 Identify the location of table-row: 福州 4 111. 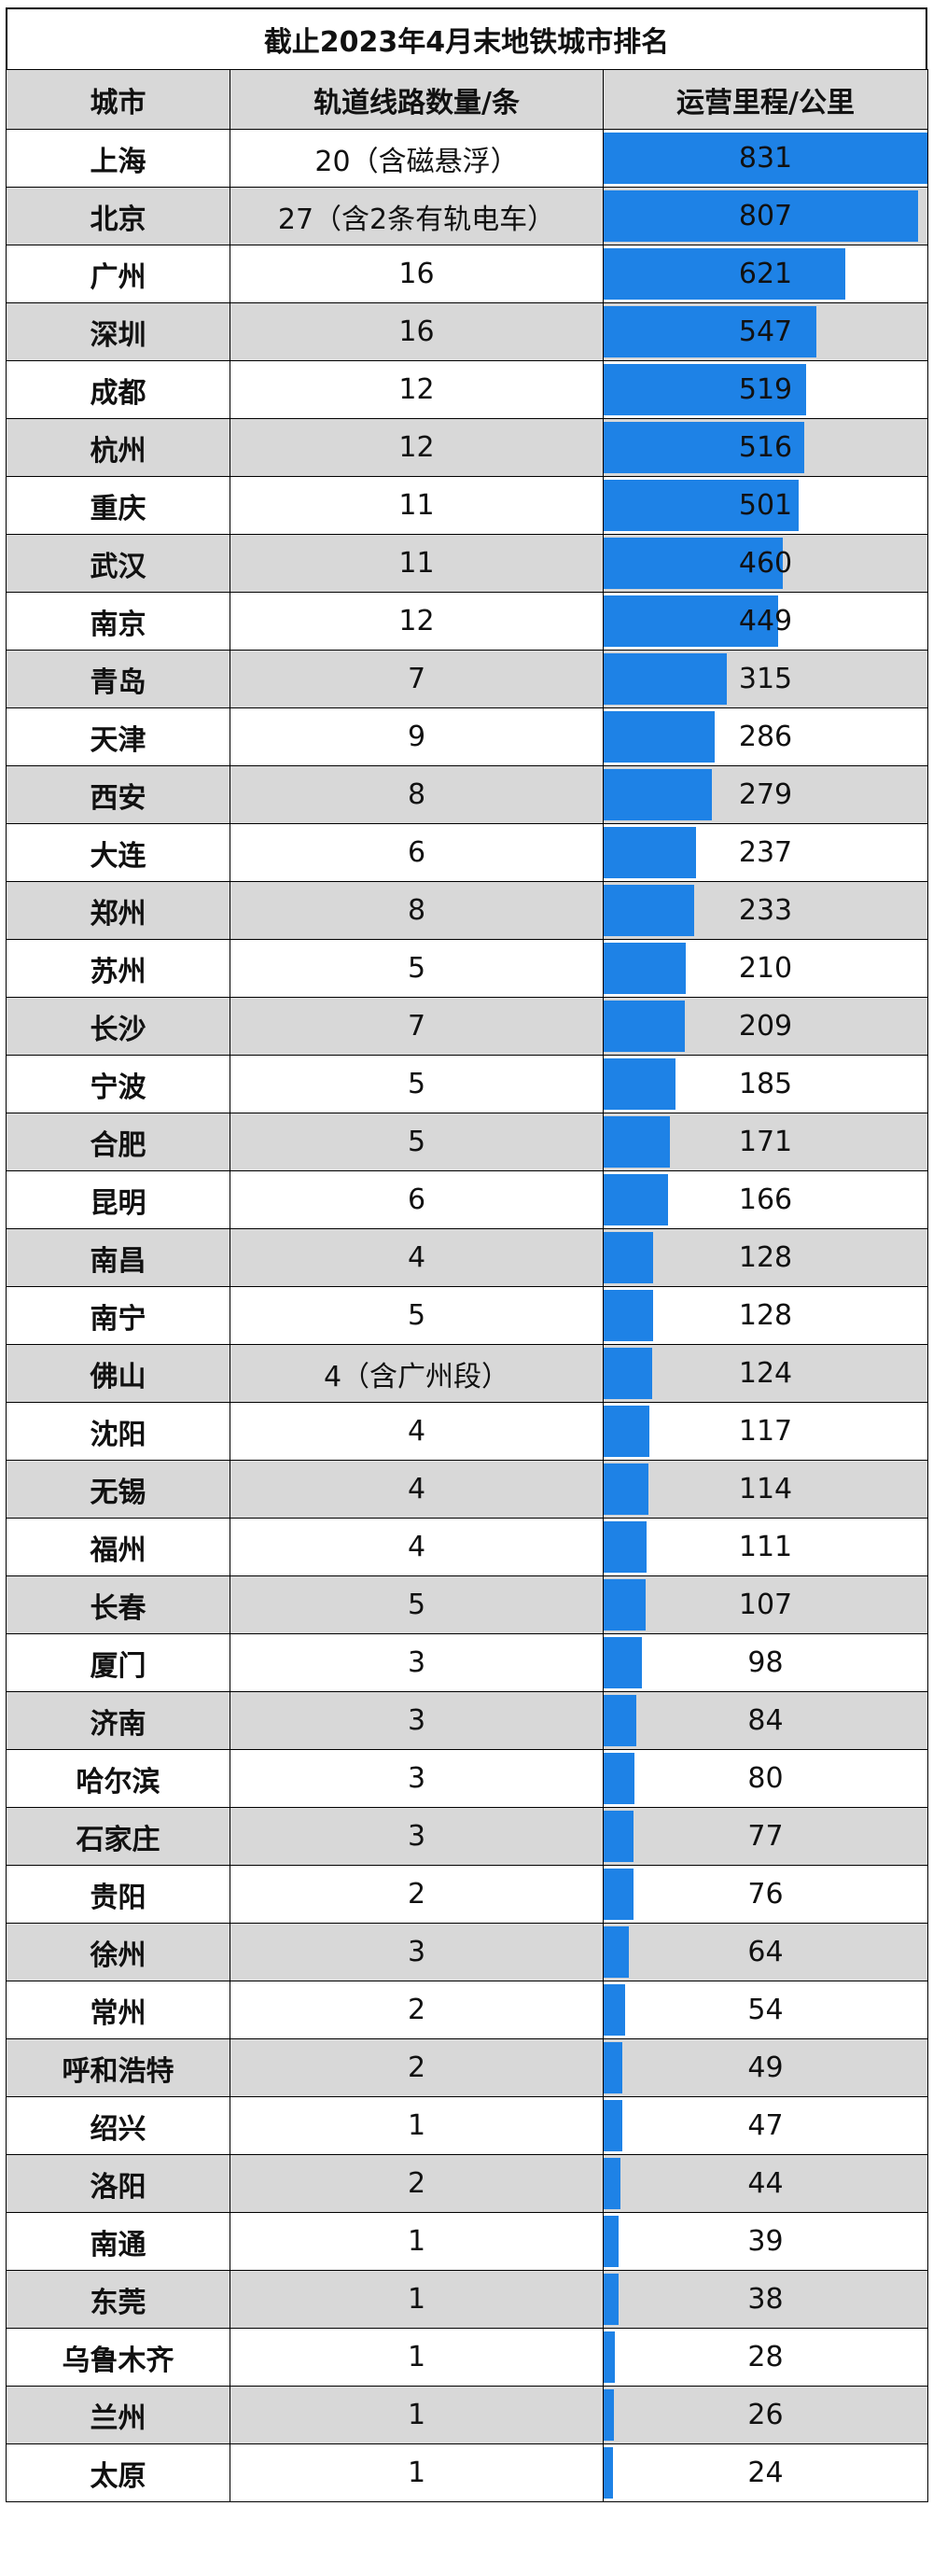
(467, 1547).